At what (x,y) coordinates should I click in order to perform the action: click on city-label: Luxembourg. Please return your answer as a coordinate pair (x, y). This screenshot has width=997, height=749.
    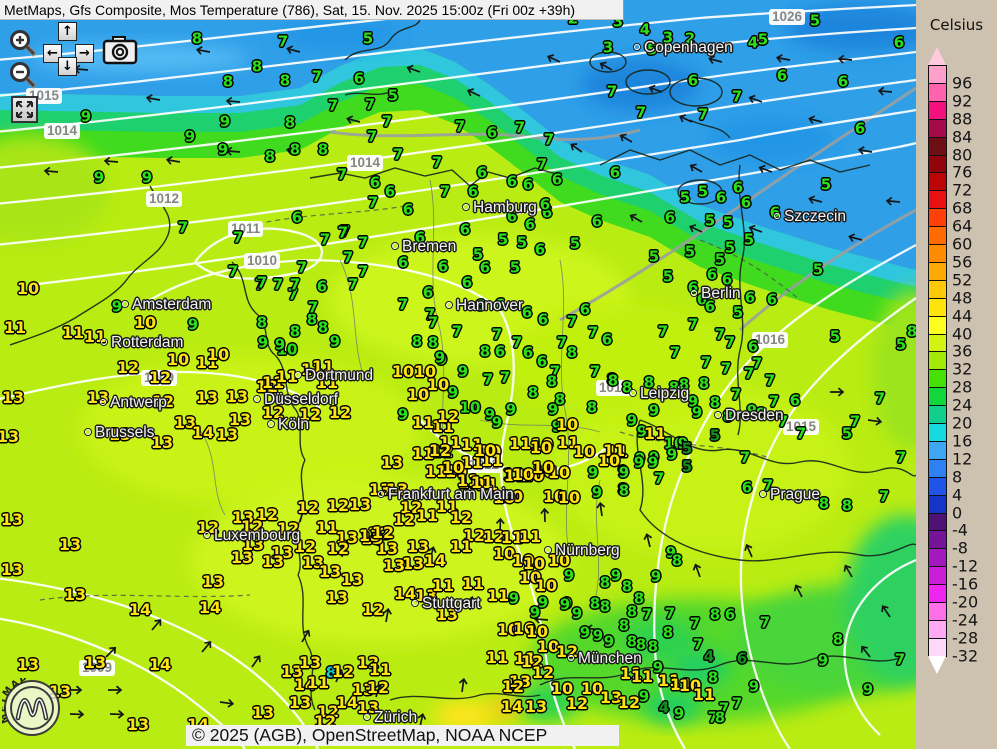
    Looking at the image, I should click on (252, 536).